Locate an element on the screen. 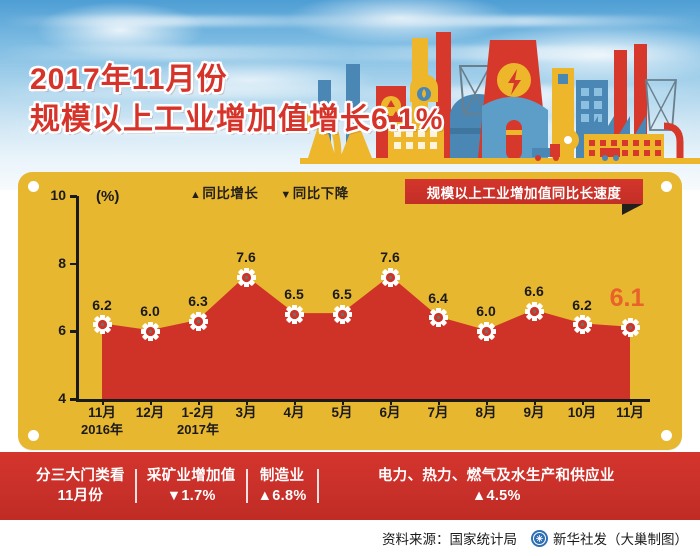 Image resolution: width=700 pixels, height=556 pixels. x-axis-label: 6月 is located at coordinates (389, 412).